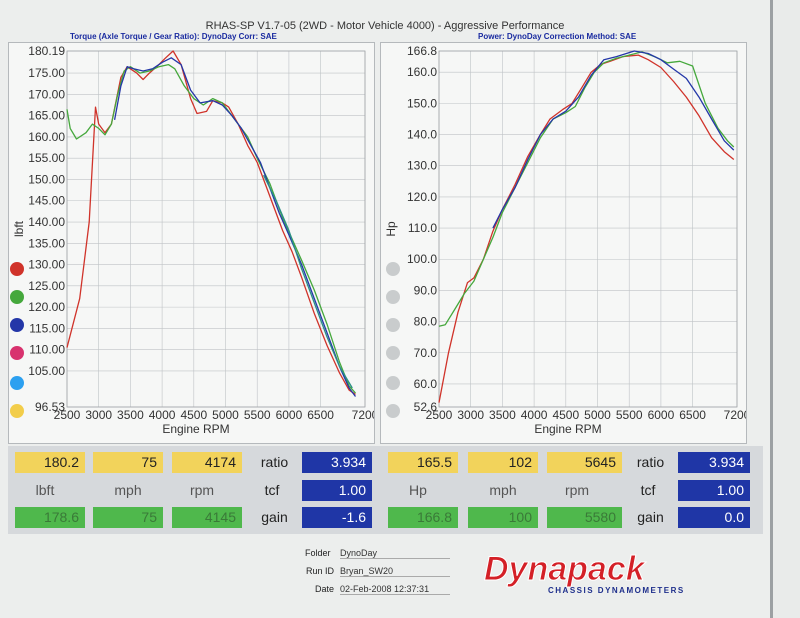 This screenshot has width=800, height=618. What do you see at coordinates (46, 307) in the screenshot?
I see `y-tick-label: 120.00` at bounding box center [46, 307].